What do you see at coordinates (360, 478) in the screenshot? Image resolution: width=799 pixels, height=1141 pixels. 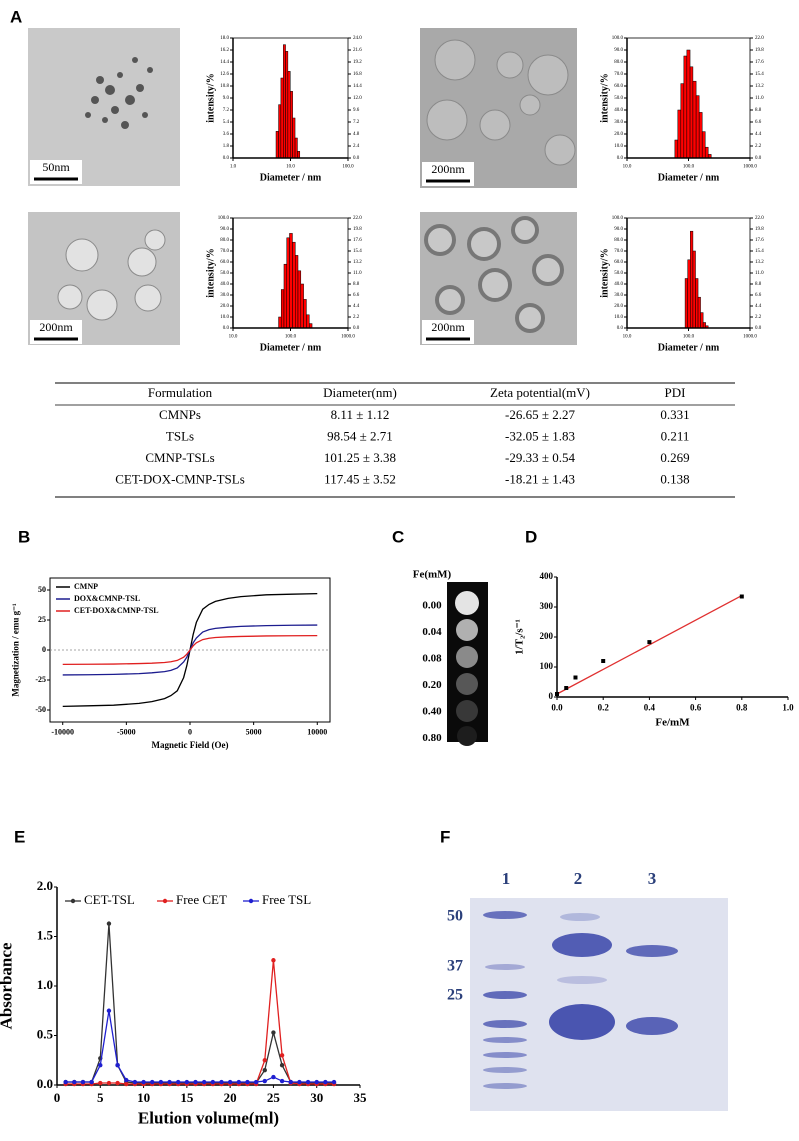 I see `table-cell: 117.45 ± 3.52` at bounding box center [360, 478].